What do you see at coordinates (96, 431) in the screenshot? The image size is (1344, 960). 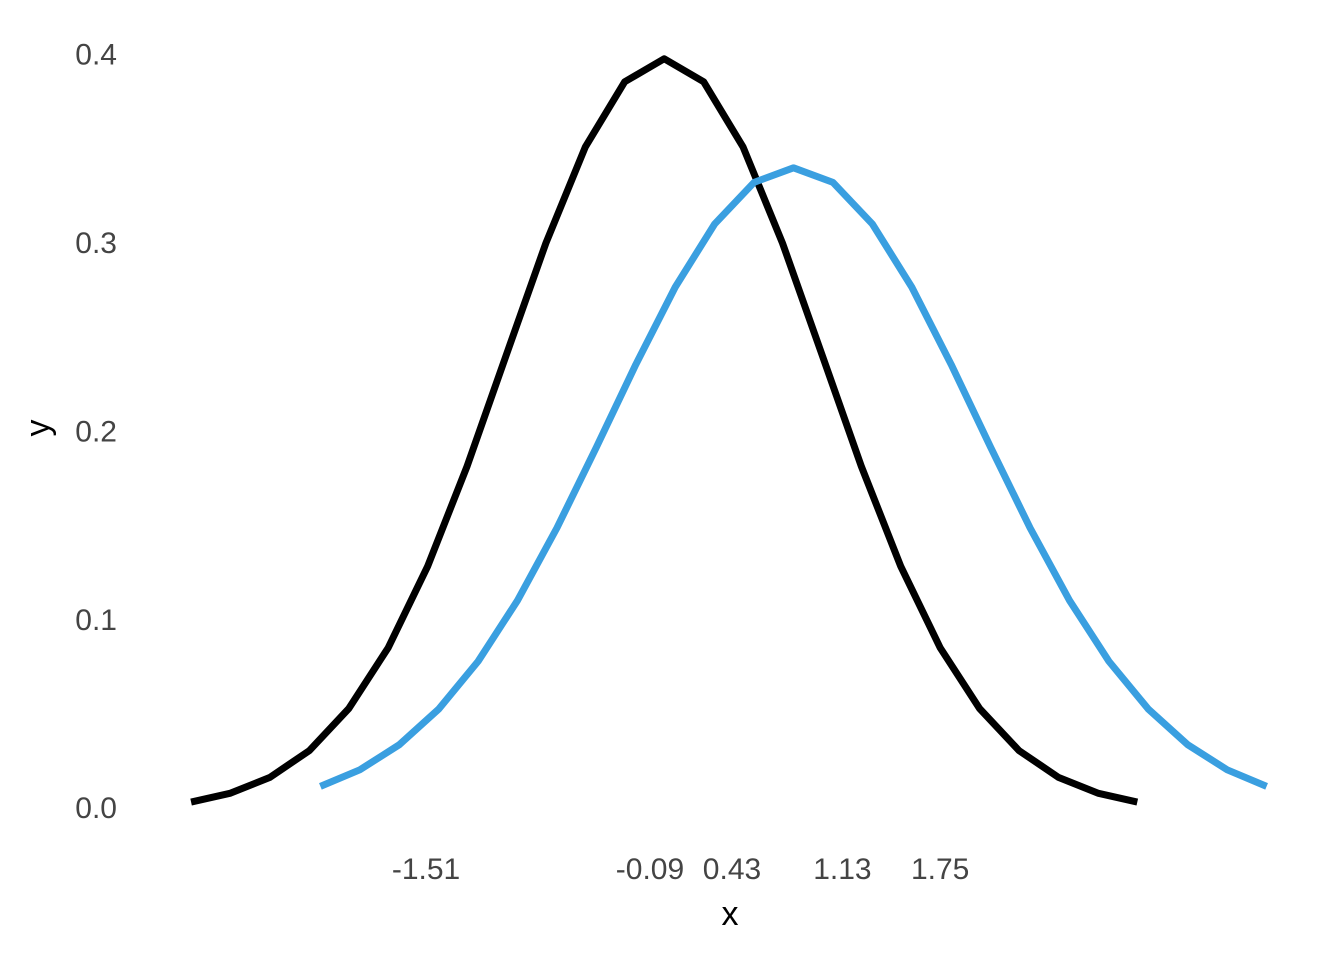 I see `y-tick-label: 0.2` at bounding box center [96, 431].